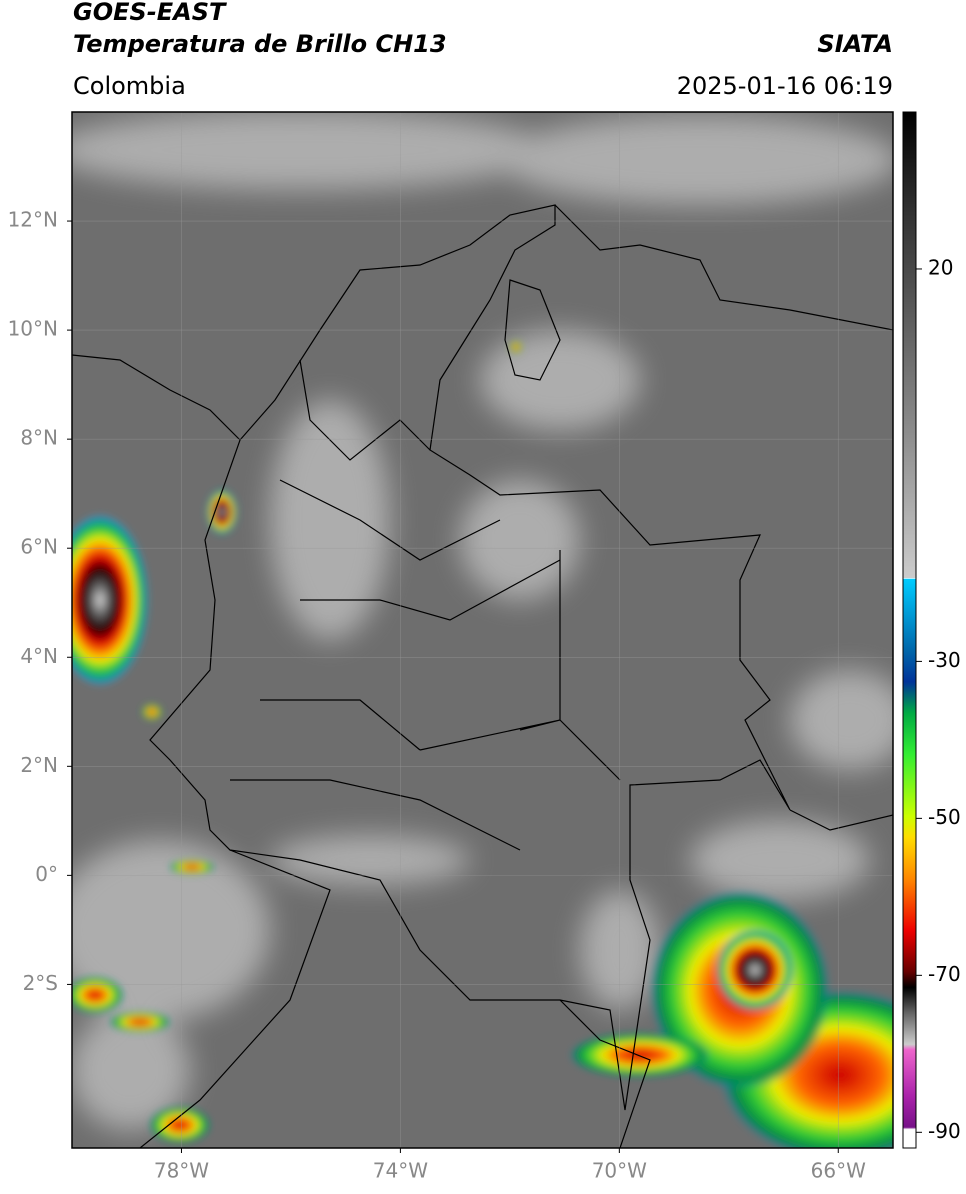 The width and height of the screenshot is (966, 1194). Describe the element at coordinates (39, 656) in the screenshot. I see `y-tick-label: 4°N` at that location.